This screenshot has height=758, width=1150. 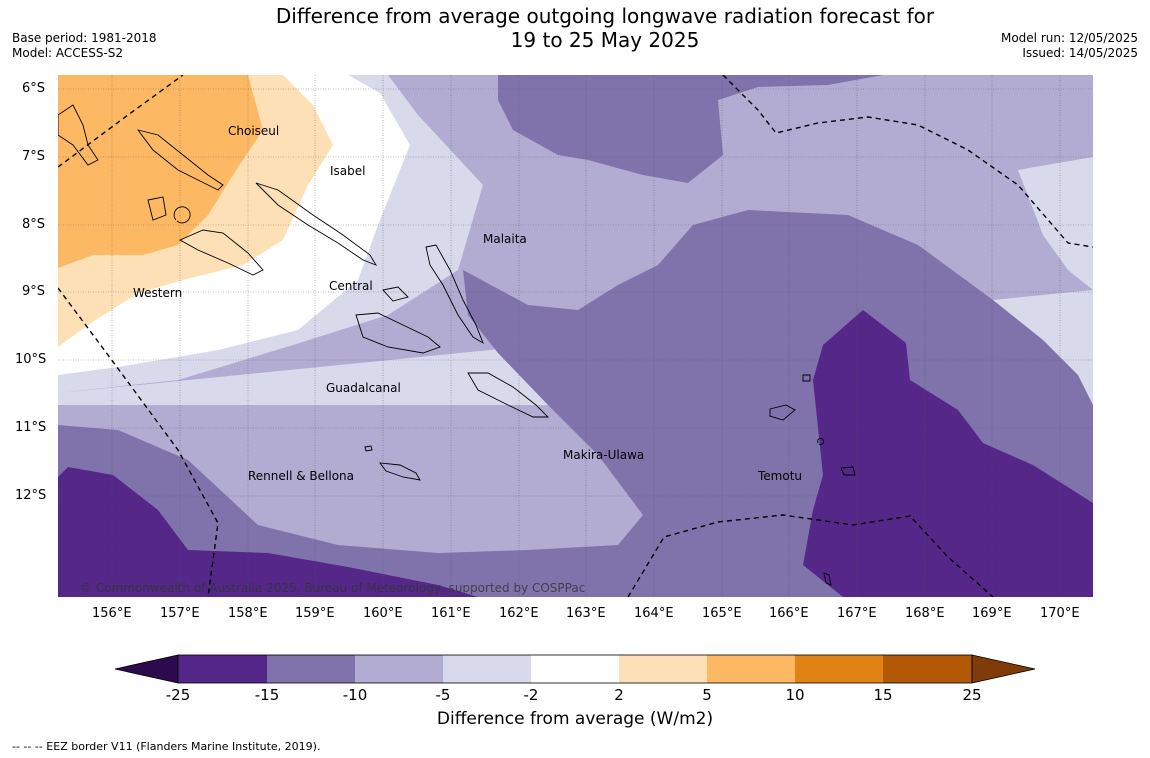 What do you see at coordinates (574, 695) in the screenshot?
I see `colorbar-ticks: -25 -15 -10 -5 -2 2 5 10 15 25` at bounding box center [574, 695].